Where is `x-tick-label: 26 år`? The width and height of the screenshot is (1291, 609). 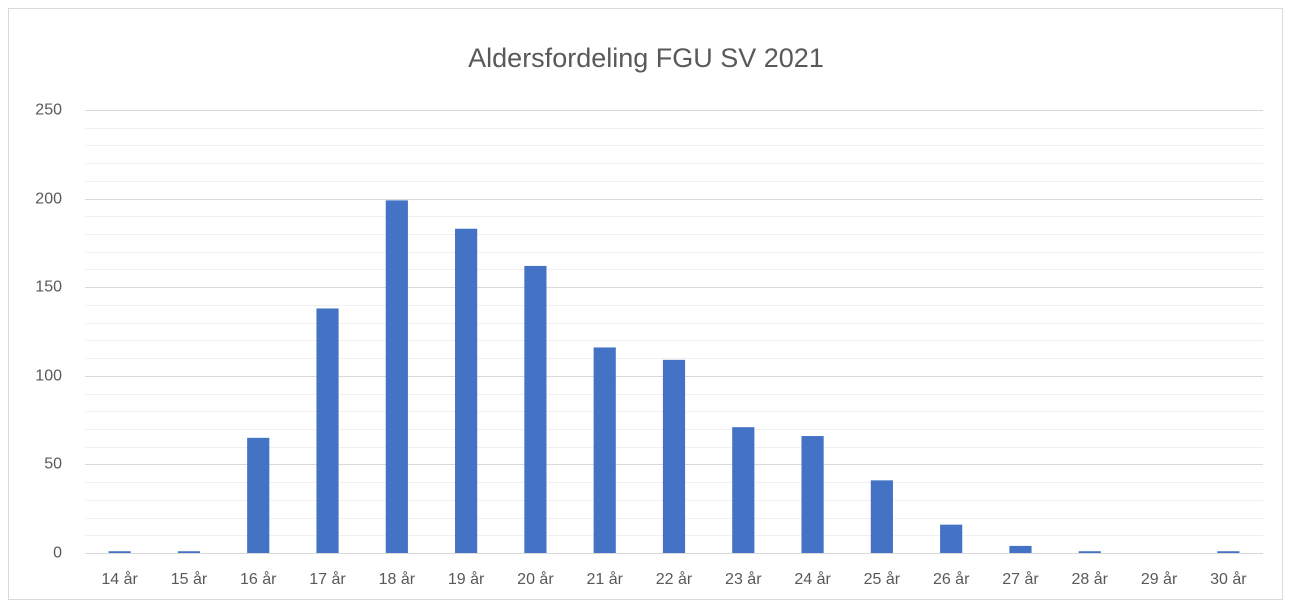
x-tick-label: 26 år is located at coordinates (951, 579).